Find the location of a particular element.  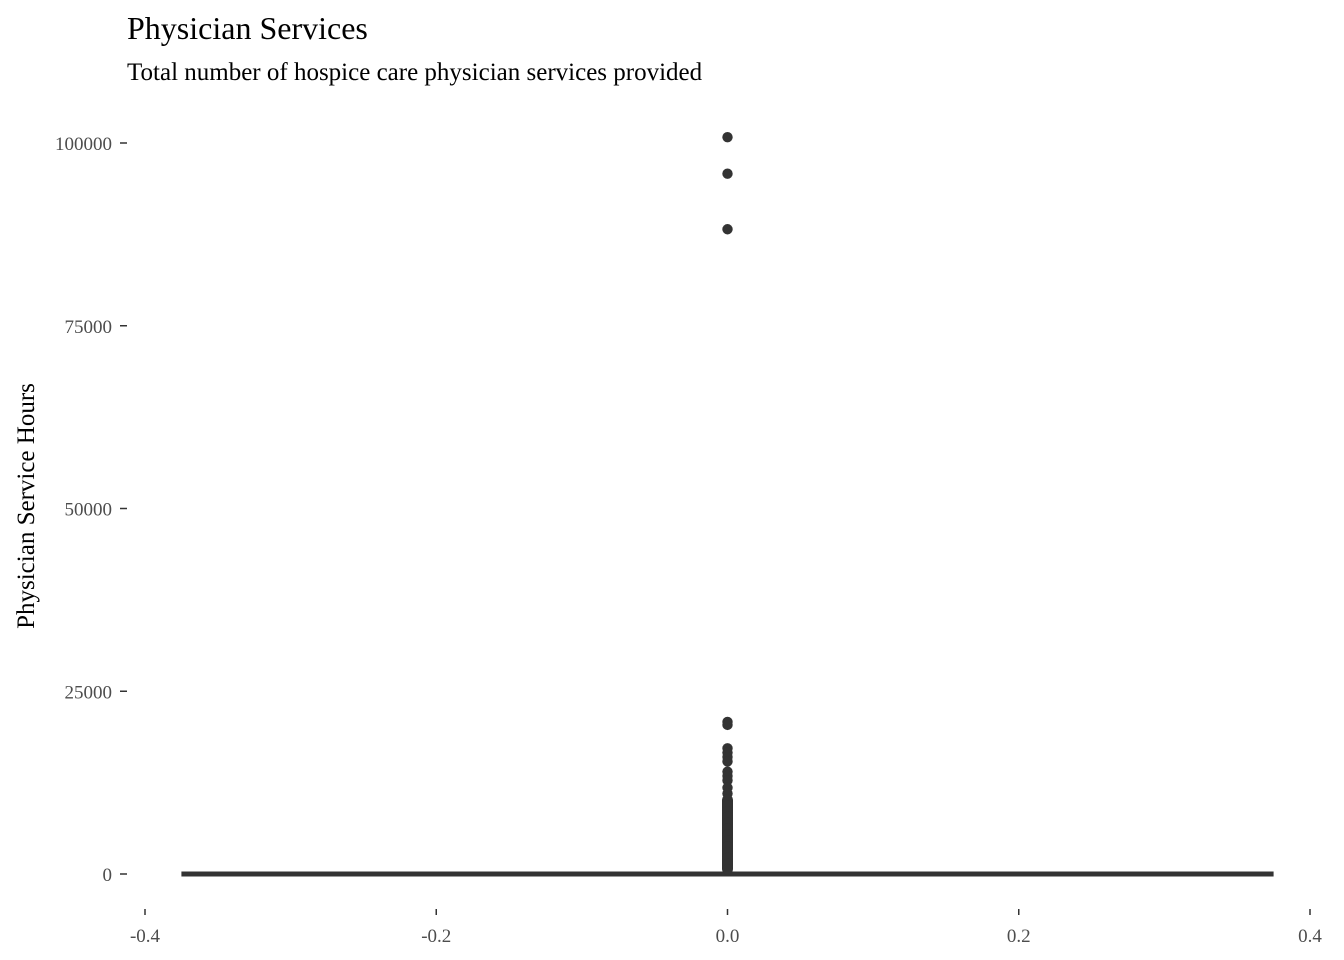

y-tick-label: 0 is located at coordinates (108, 875).